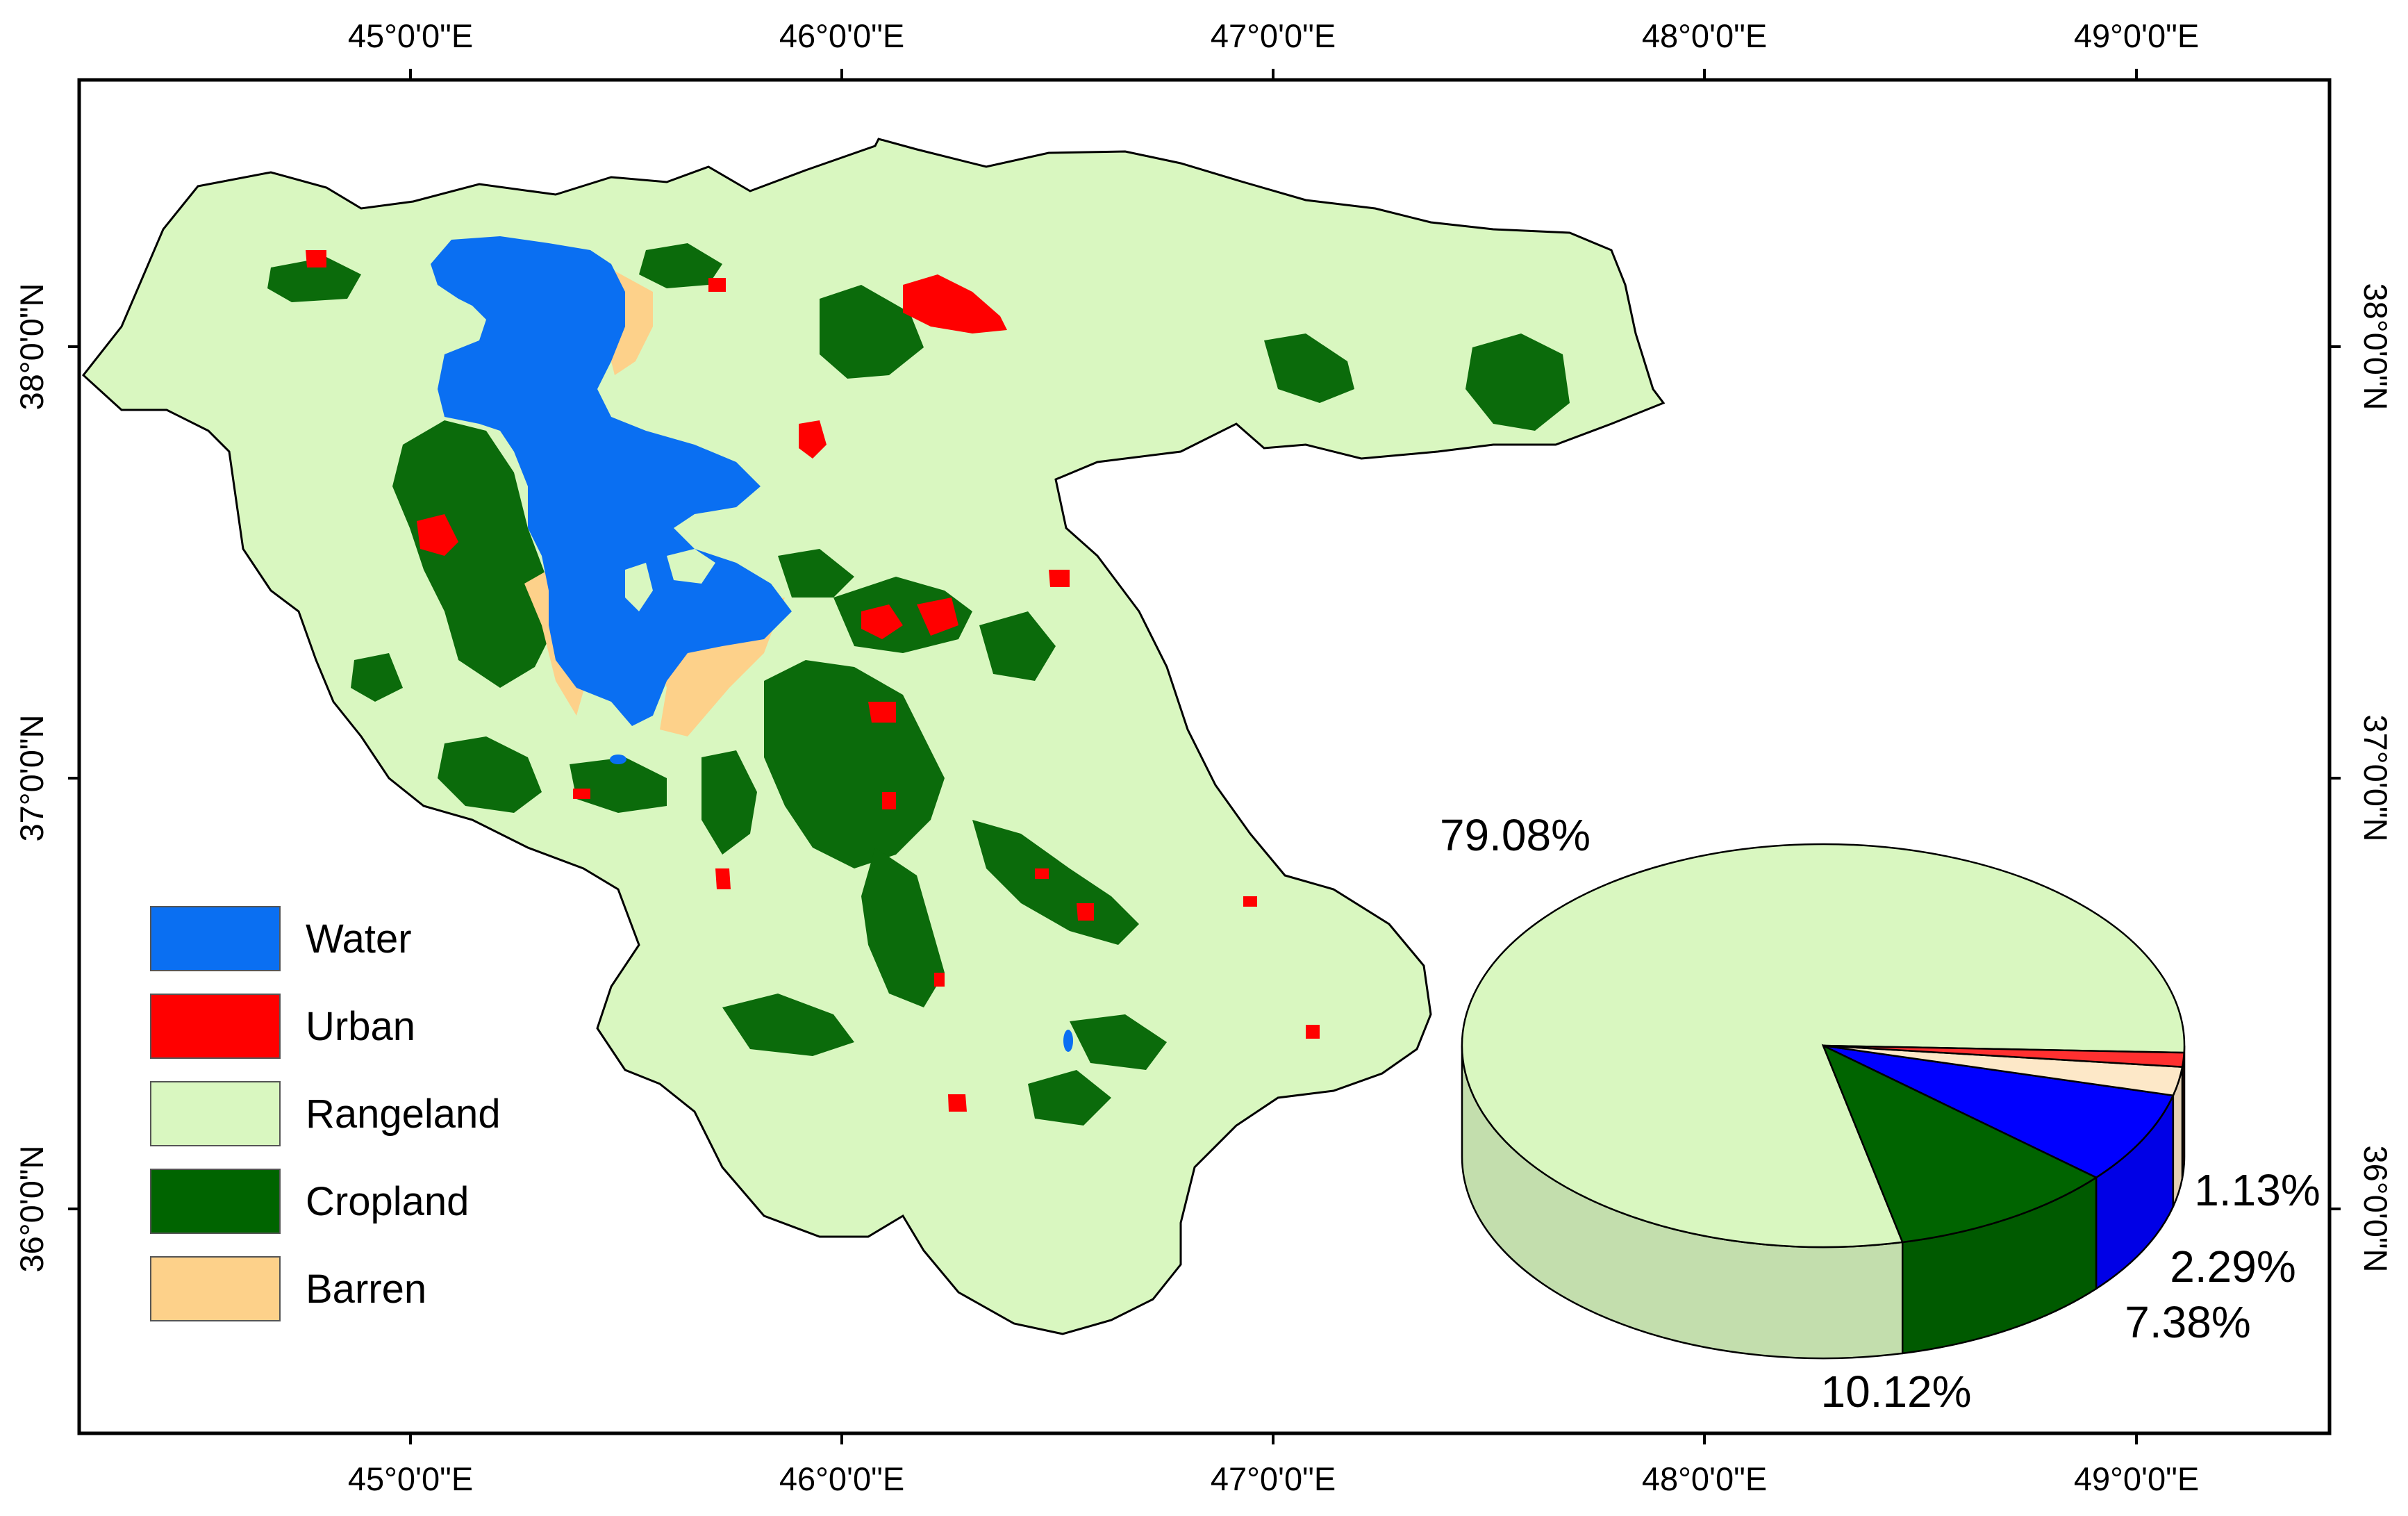 This screenshot has width=2408, height=1516. What do you see at coordinates (1998, 1111) in the screenshot?
I see `pie-slice-water` at bounding box center [1998, 1111].